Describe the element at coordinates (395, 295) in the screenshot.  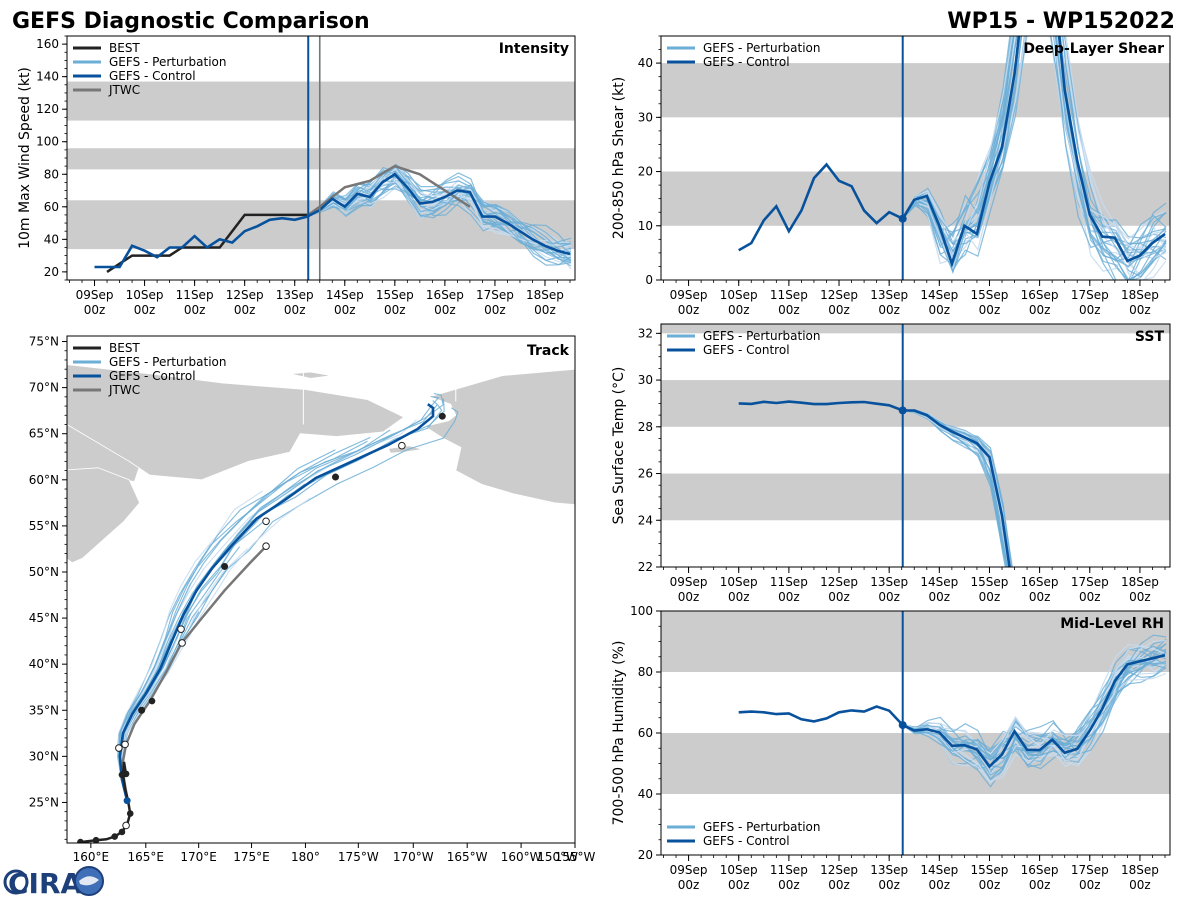
I see `intensity-xtick-day: 15Sep` at that location.